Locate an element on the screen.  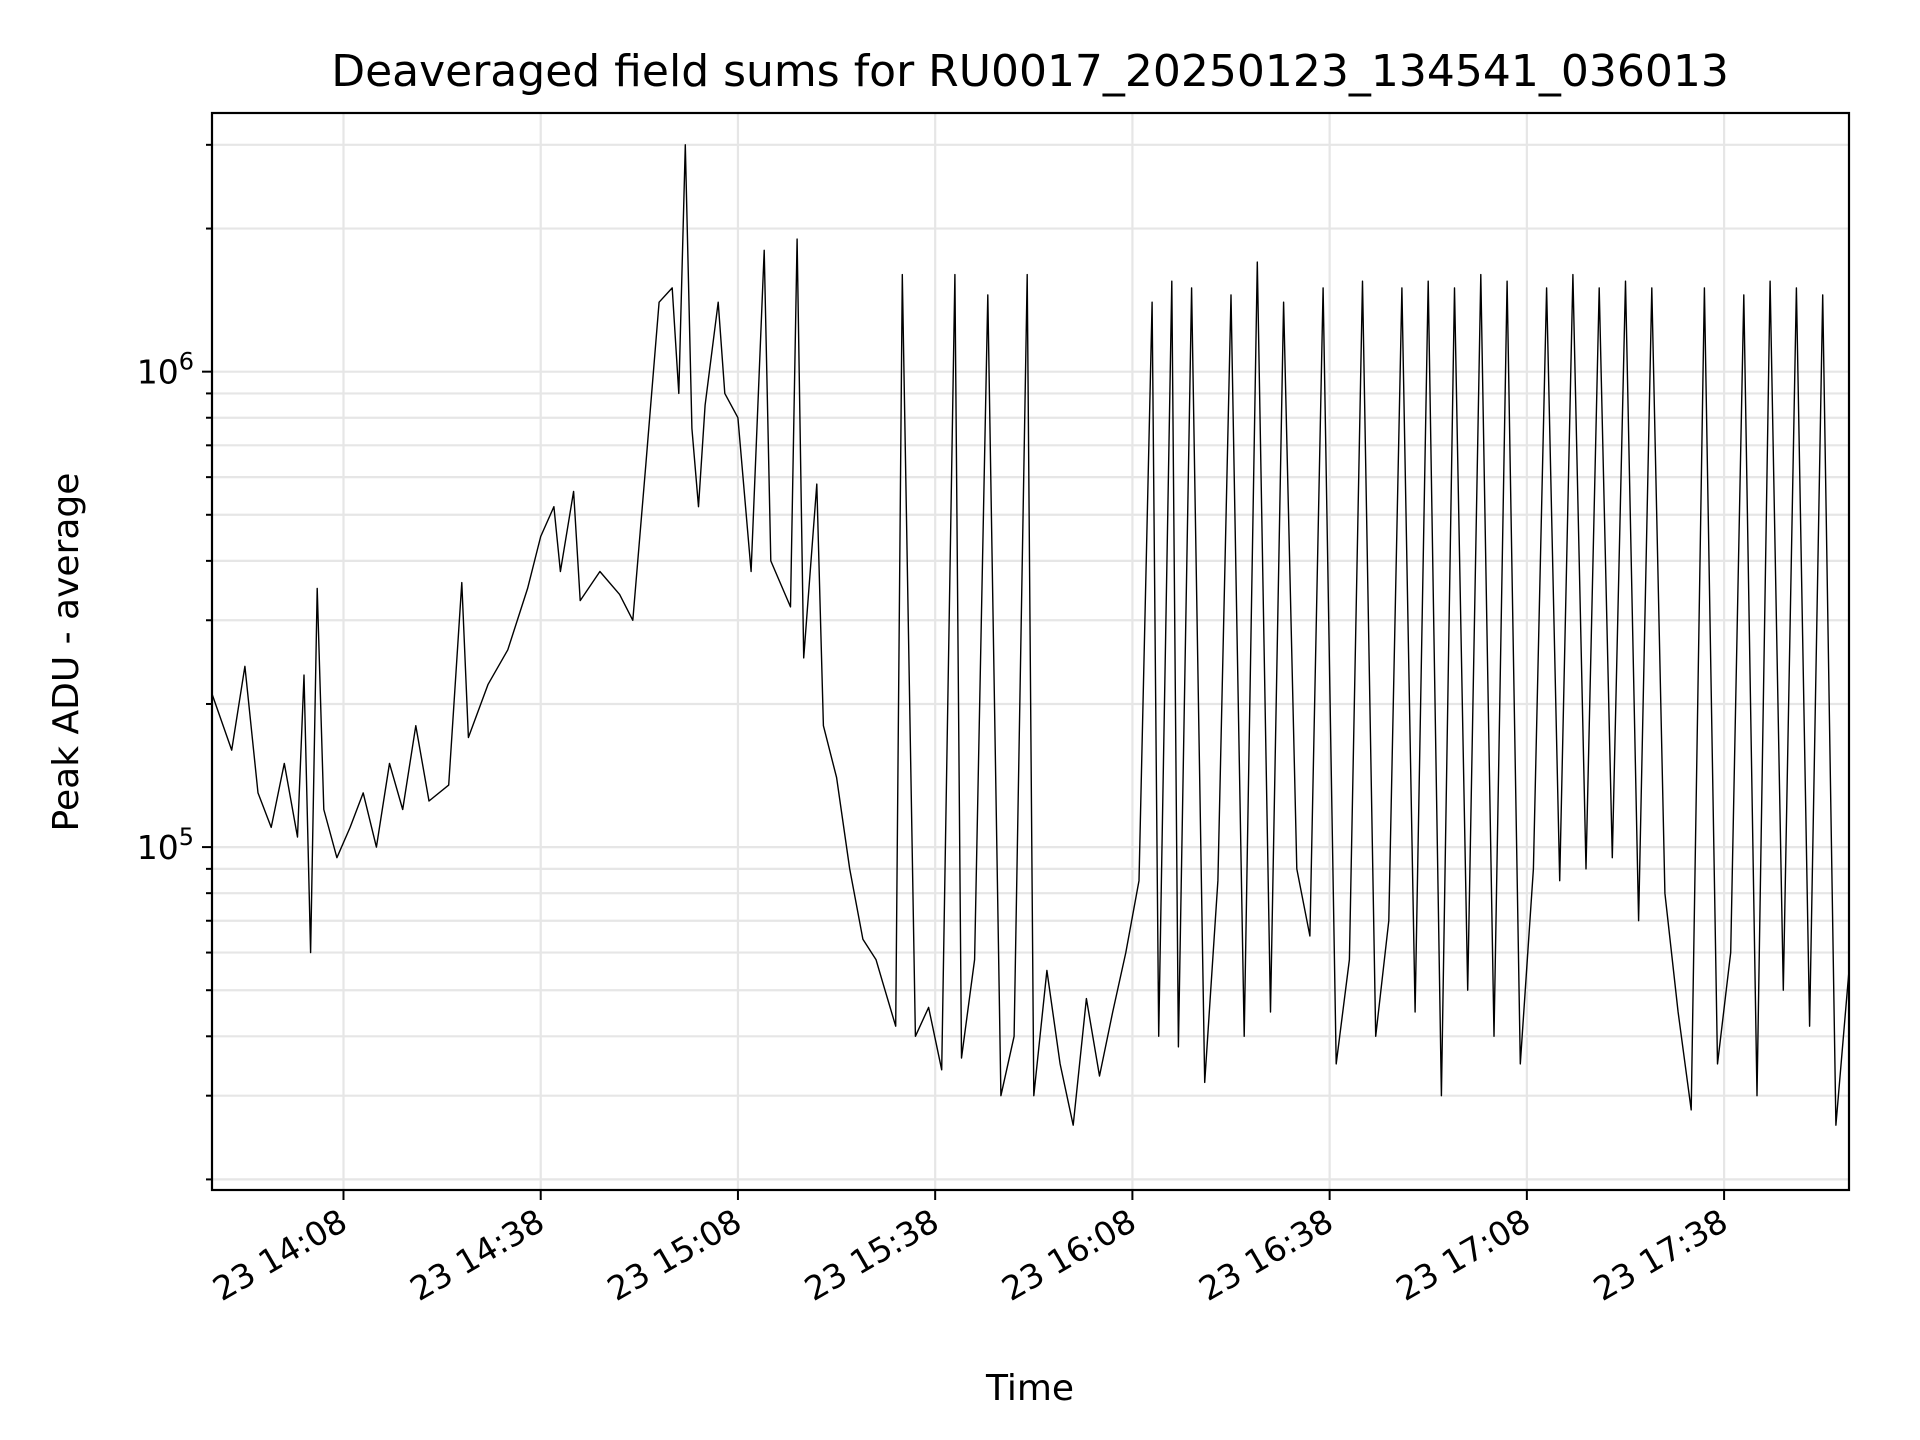
x-axis-label: Time is located at coordinates (1029, 1388).